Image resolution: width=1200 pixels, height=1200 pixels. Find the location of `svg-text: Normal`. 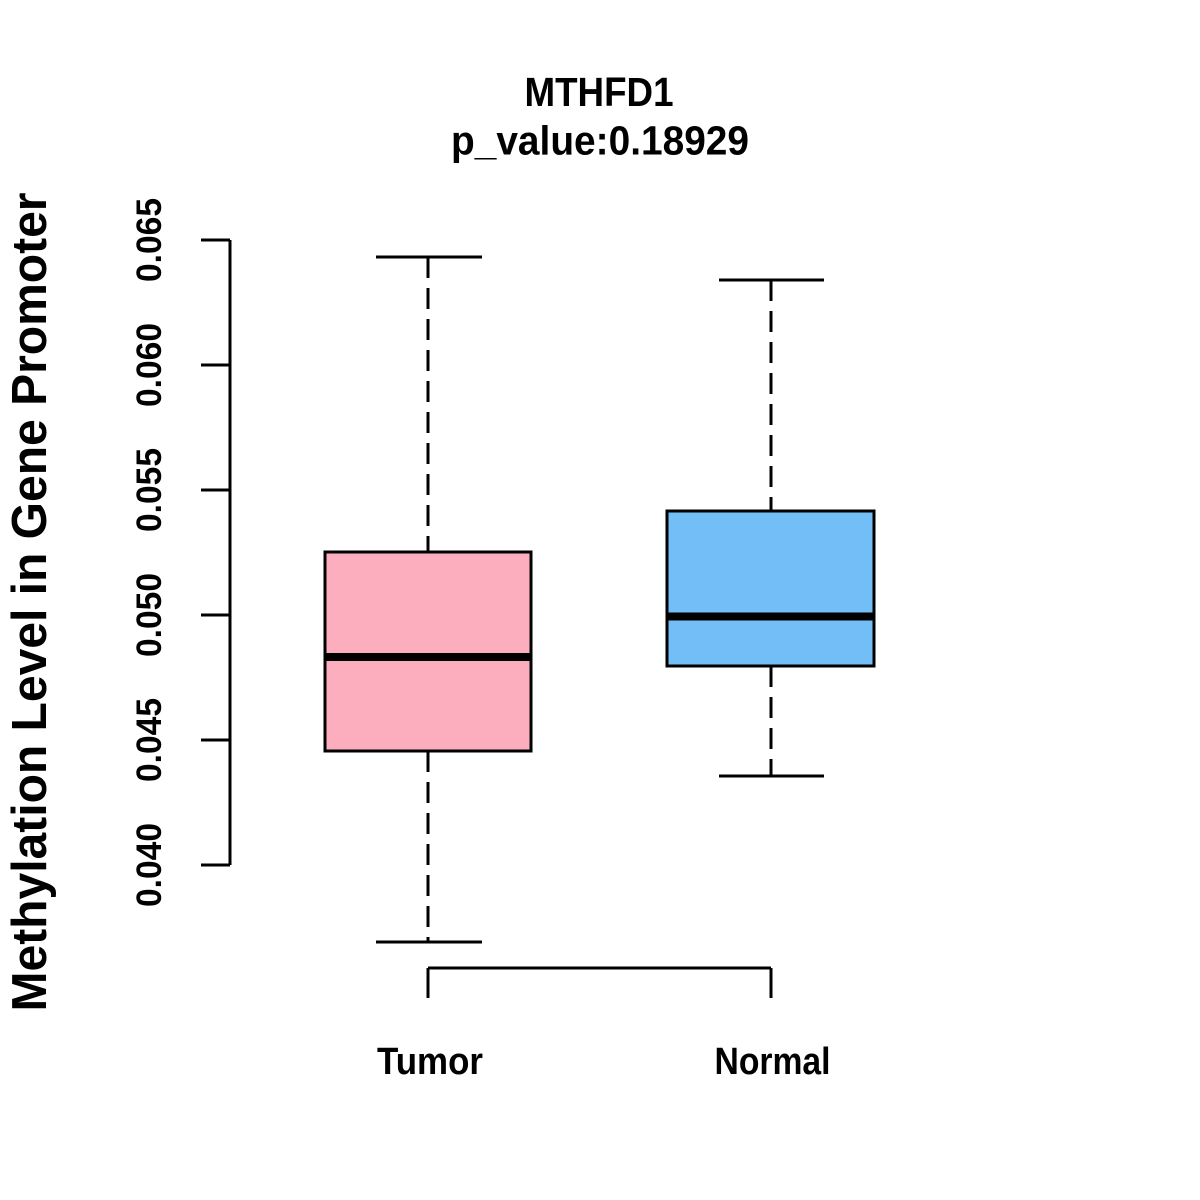

svg-text: Normal is located at coordinates (773, 1062).